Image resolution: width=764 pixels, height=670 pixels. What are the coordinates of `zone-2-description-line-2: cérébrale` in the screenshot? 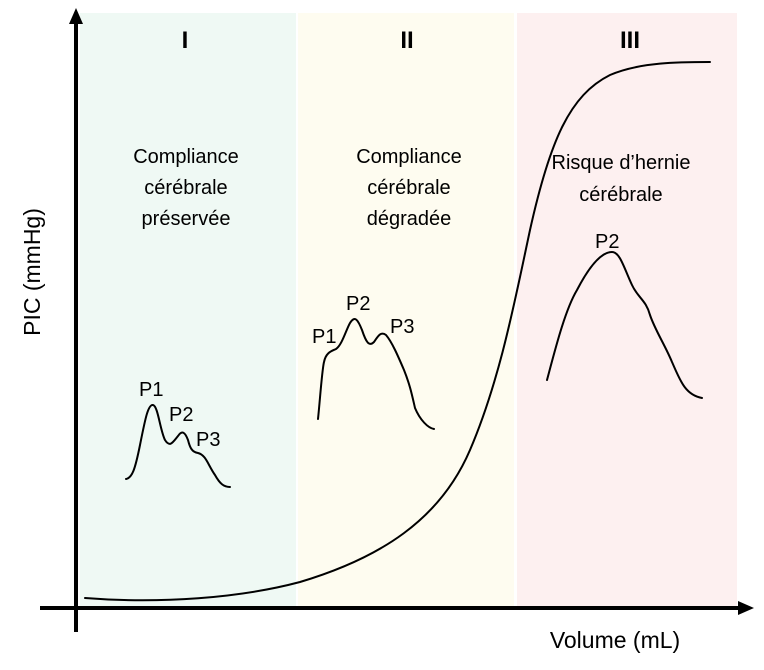 It's located at (408, 188).